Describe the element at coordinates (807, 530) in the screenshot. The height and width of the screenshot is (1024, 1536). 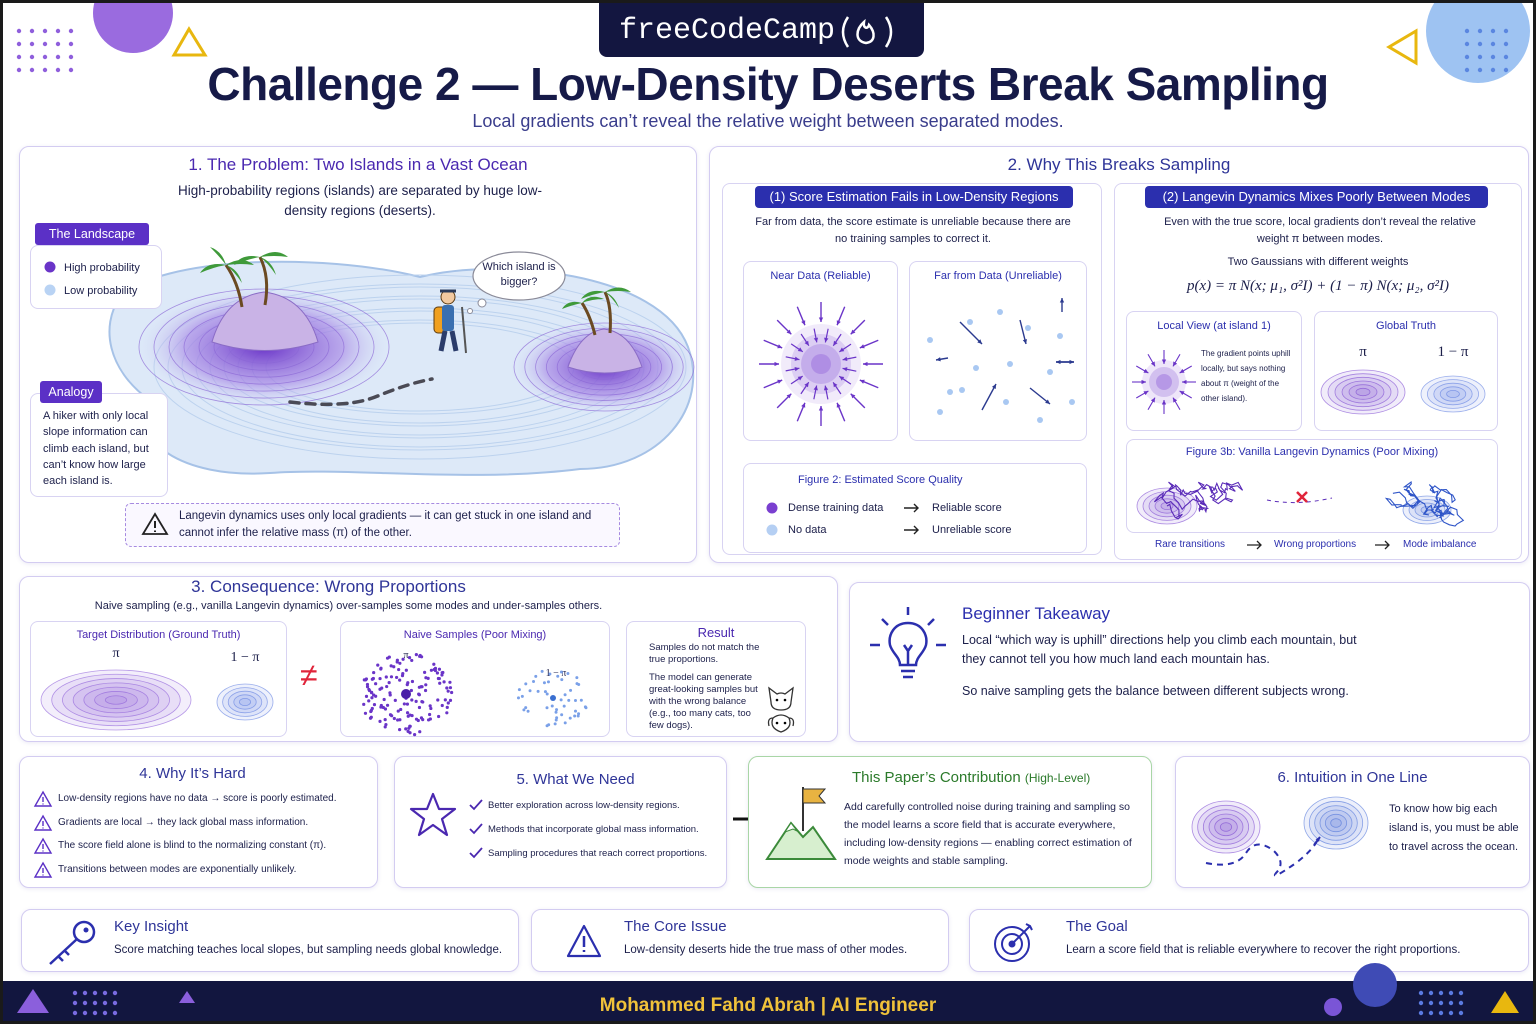
I see `figure-row-left: No data` at that location.